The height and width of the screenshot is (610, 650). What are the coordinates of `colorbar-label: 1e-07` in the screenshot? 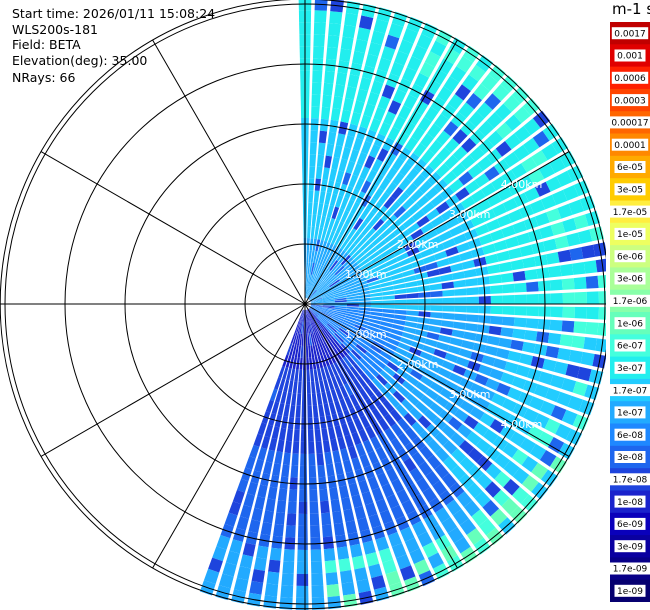 It's located at (630, 414).